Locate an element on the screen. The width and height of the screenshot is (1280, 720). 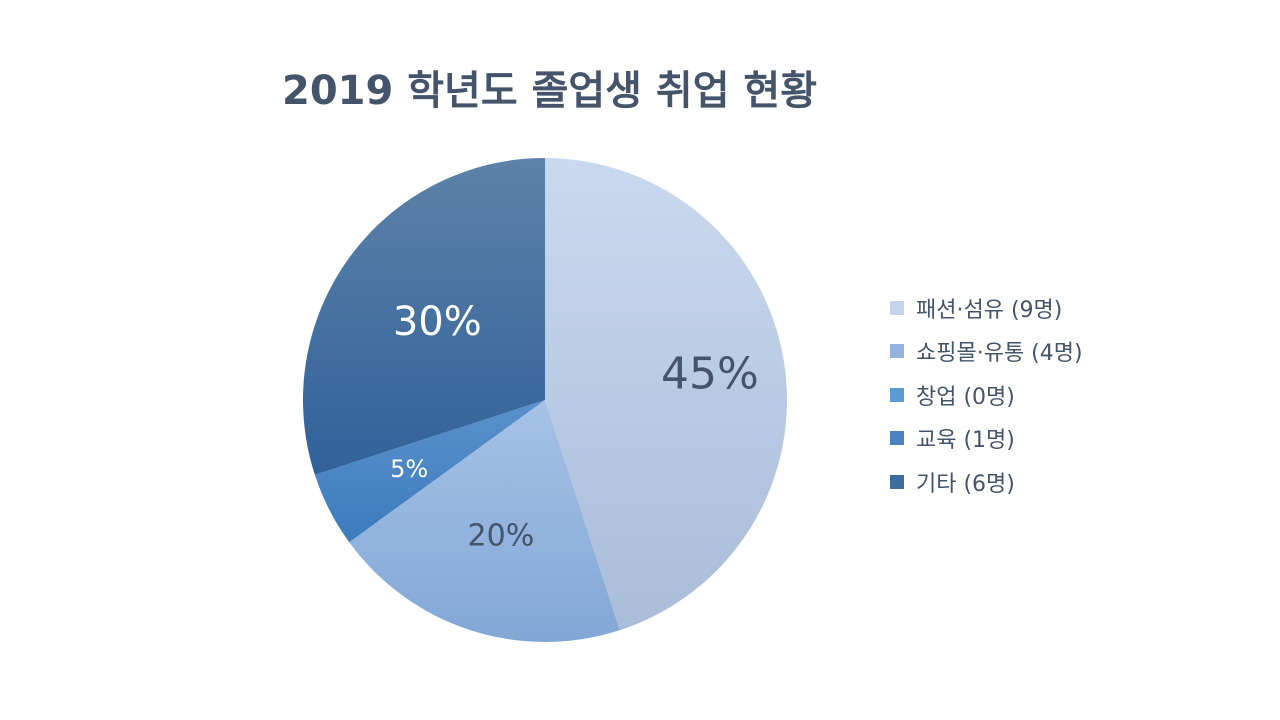
slice-percent-label: 30% is located at coordinates (437, 322).